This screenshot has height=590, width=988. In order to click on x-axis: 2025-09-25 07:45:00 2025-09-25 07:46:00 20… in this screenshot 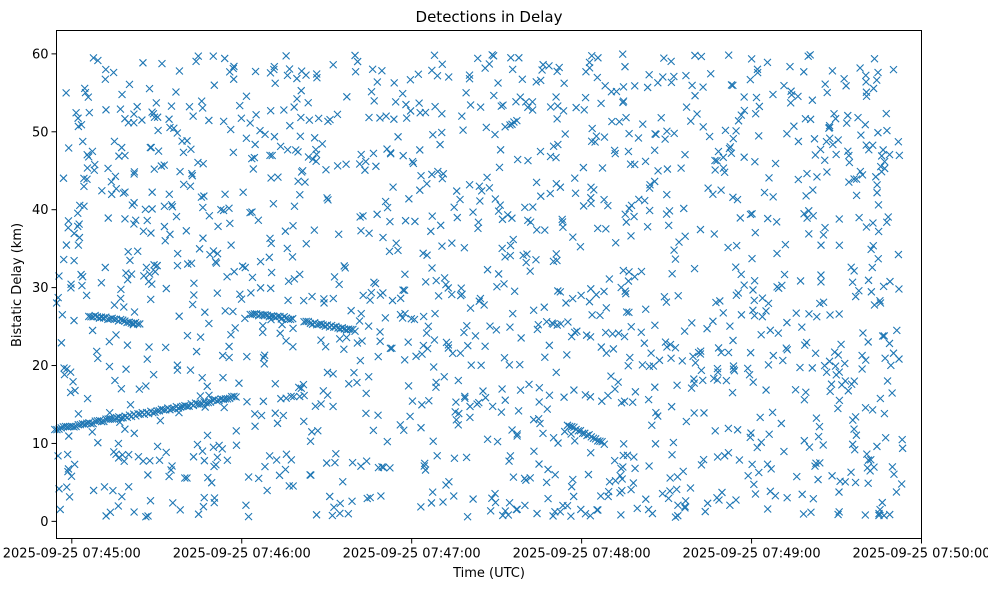, I will do `click(495, 550)`.